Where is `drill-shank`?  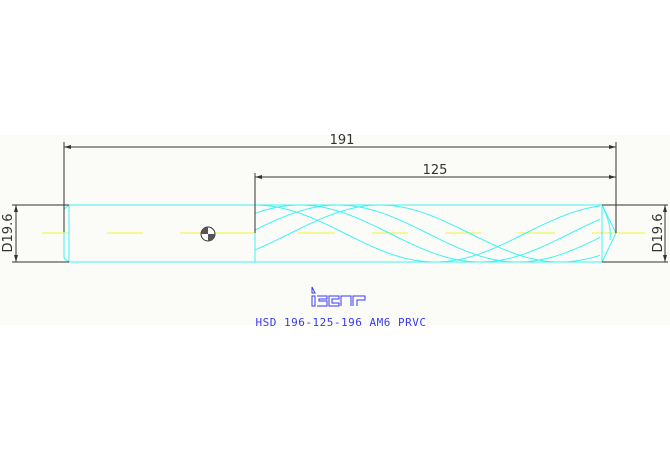
drill-shank is located at coordinates (159, 233).